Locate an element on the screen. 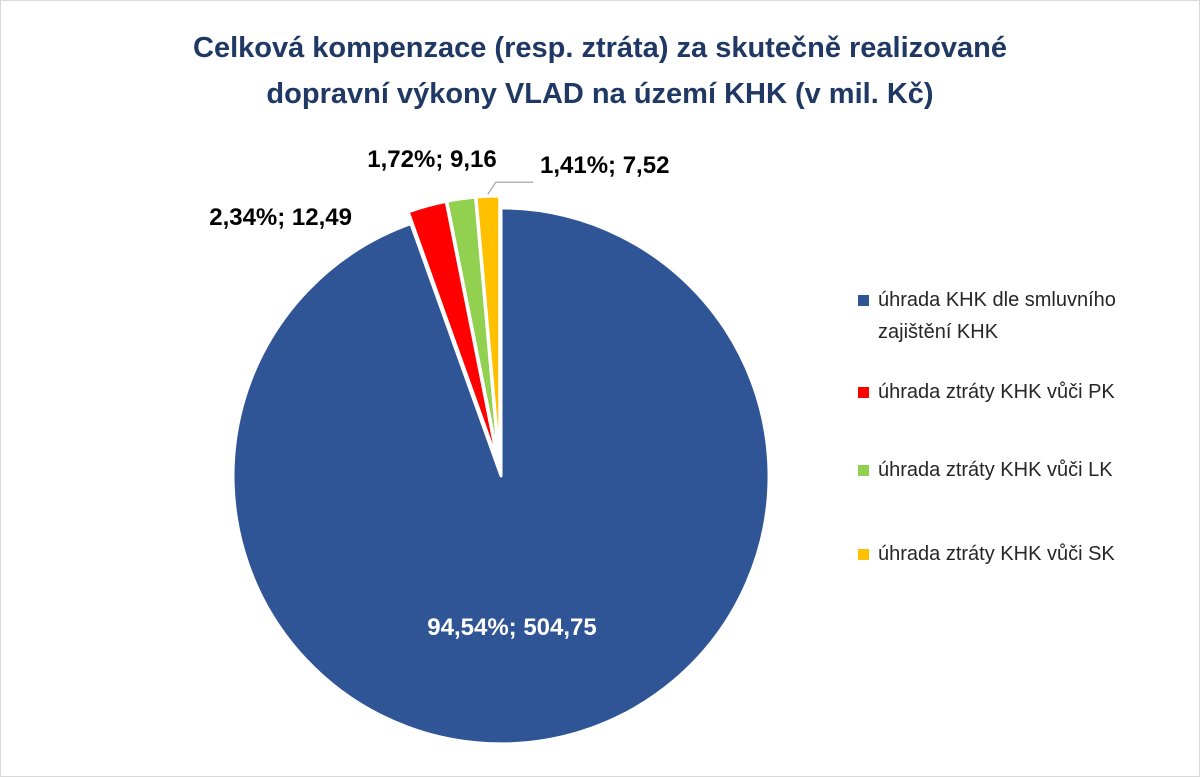 The height and width of the screenshot is (777, 1200). legend-label-line: úhrada ztráty KHK vůči SK is located at coordinates (996, 554).